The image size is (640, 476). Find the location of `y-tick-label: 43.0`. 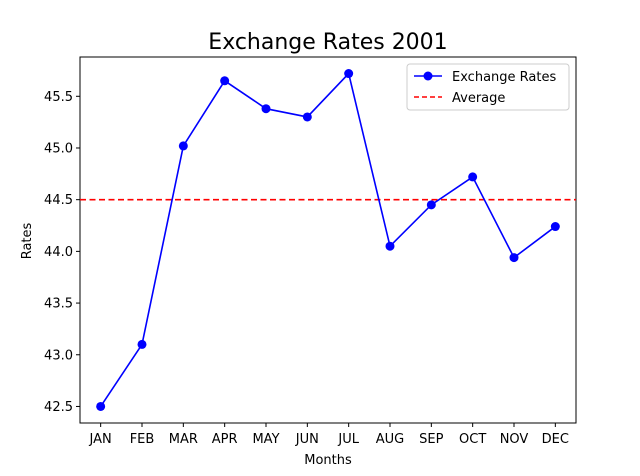

y-tick-label: 43.0 is located at coordinates (58, 355).